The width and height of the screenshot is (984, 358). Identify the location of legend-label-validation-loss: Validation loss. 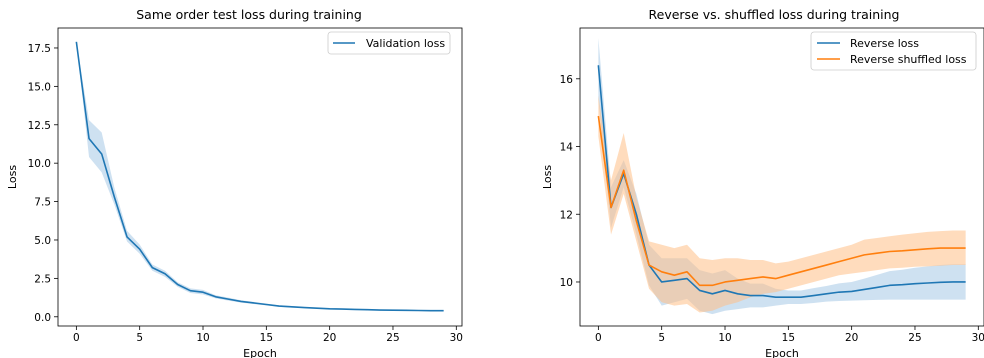
(405, 43).